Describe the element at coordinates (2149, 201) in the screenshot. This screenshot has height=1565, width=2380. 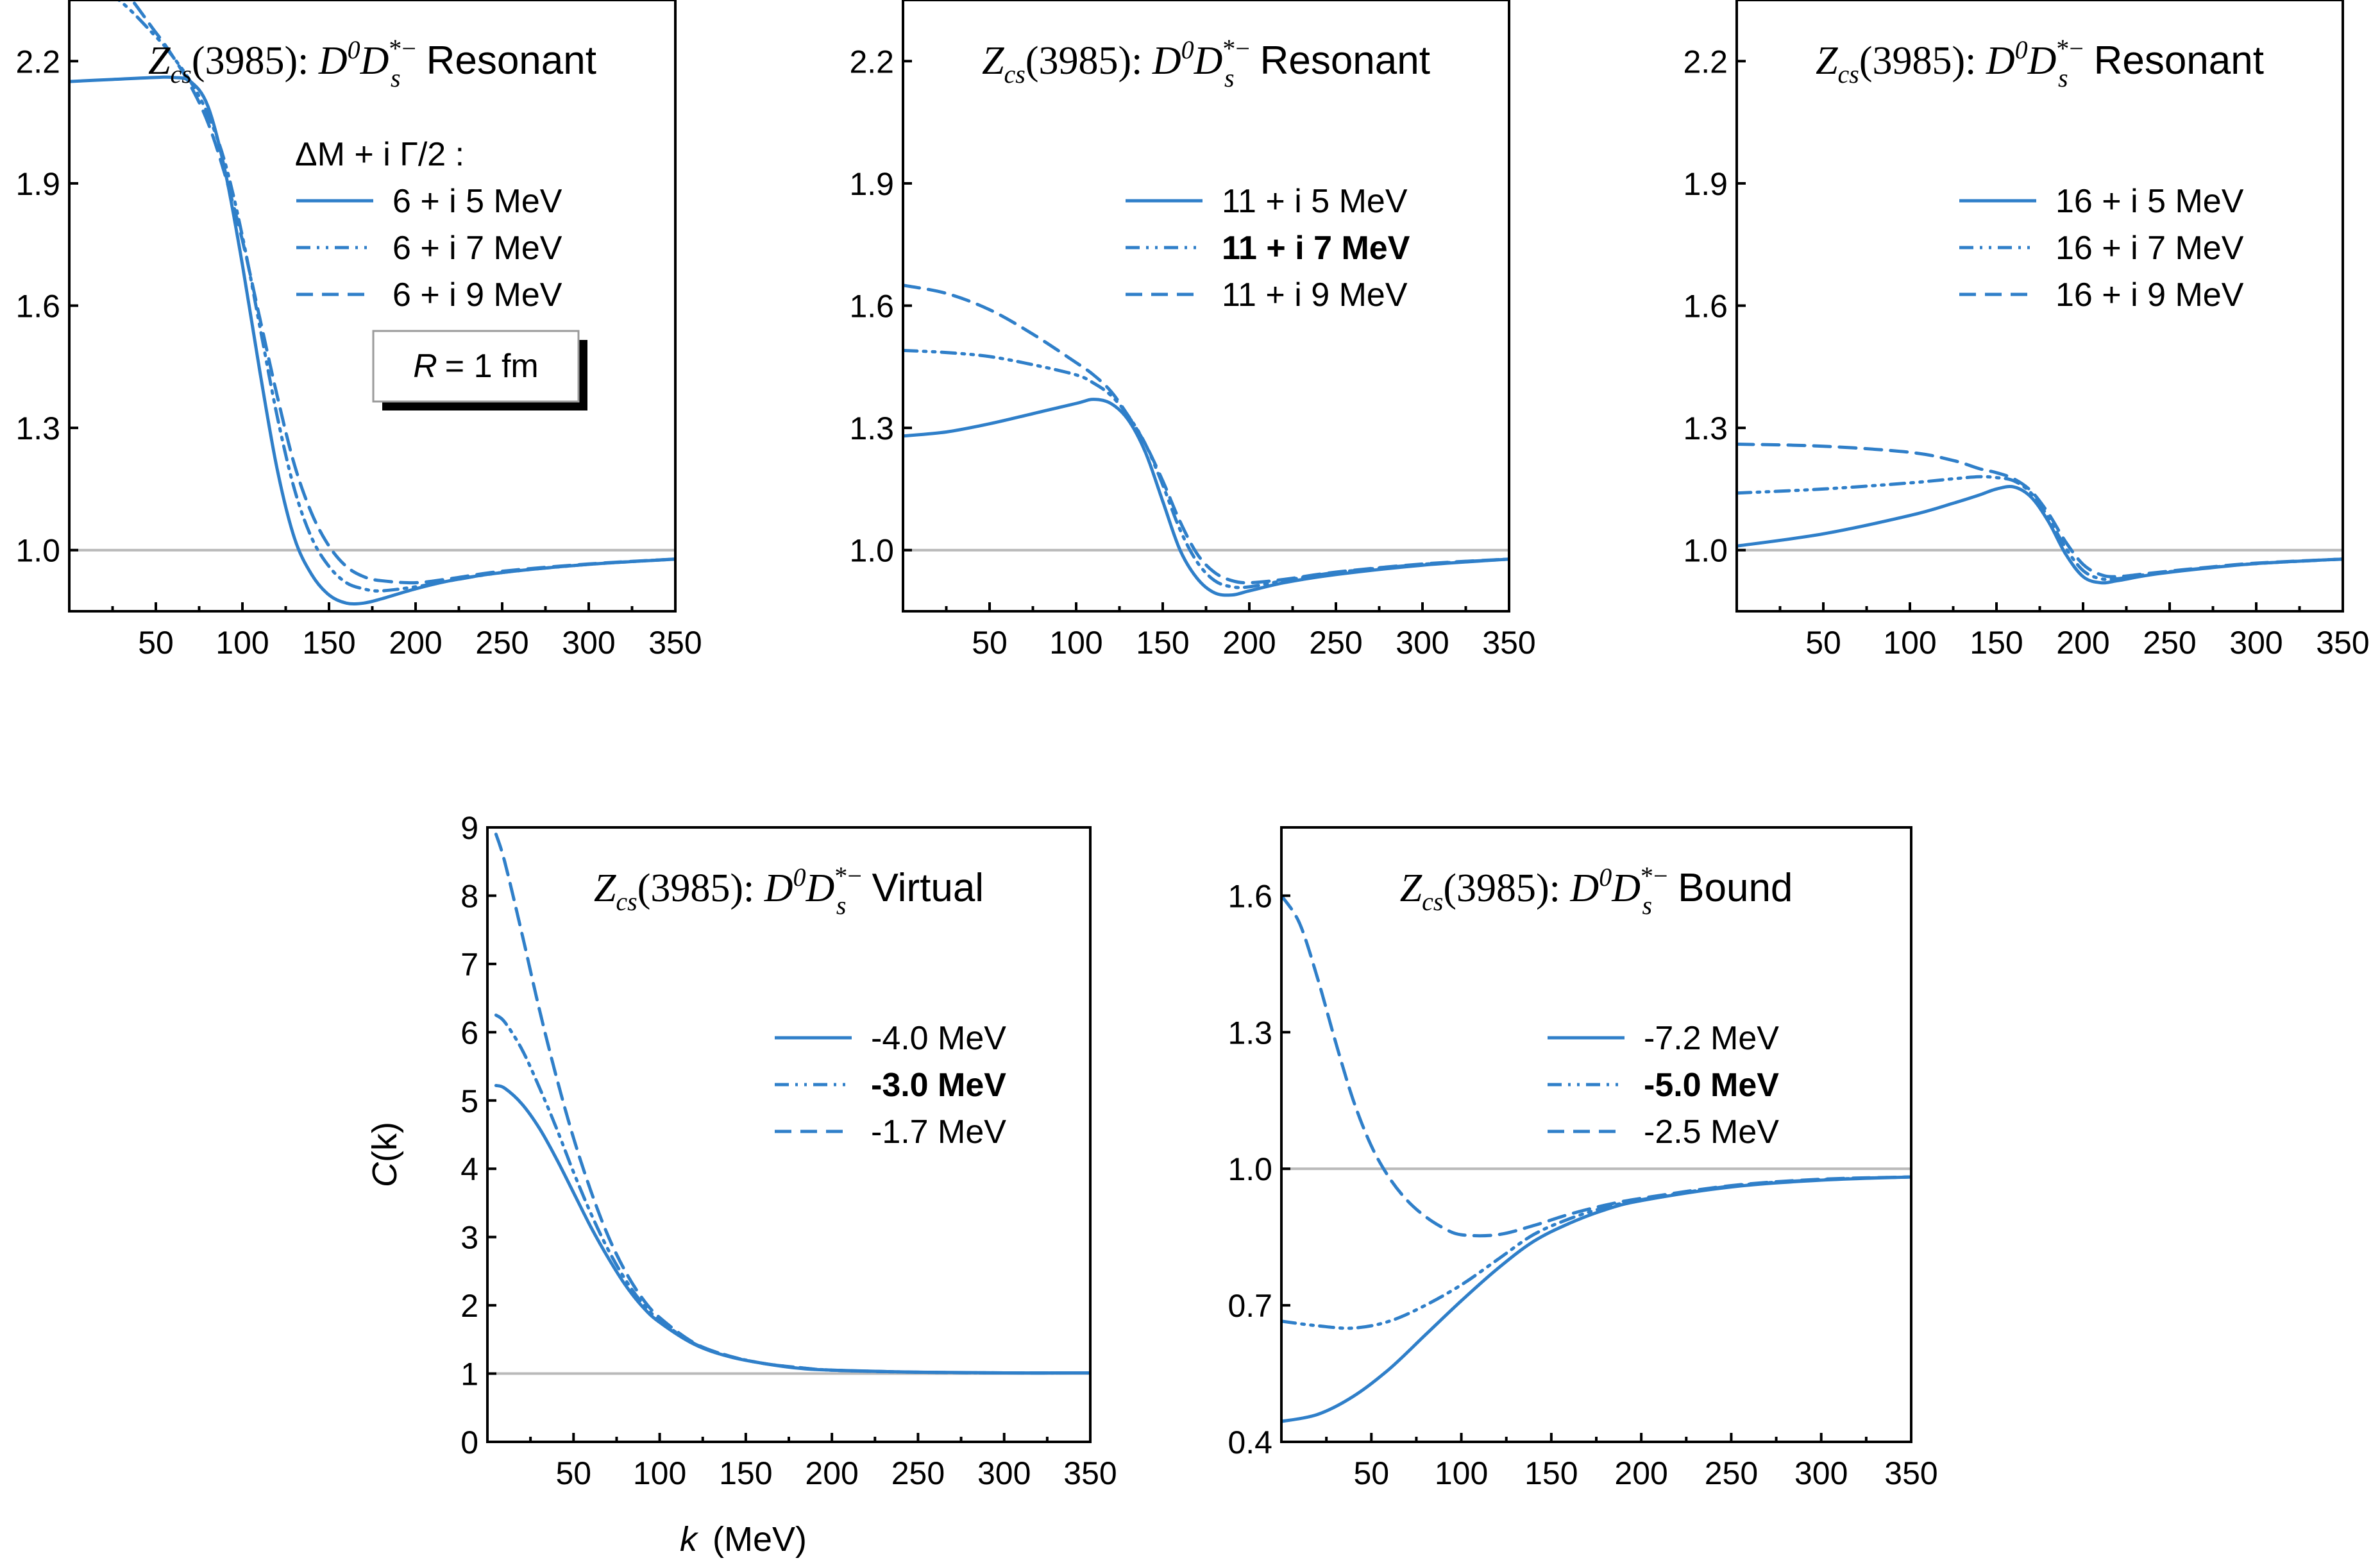
I see `legend-label-1: 16 + i 5 MeV` at that location.